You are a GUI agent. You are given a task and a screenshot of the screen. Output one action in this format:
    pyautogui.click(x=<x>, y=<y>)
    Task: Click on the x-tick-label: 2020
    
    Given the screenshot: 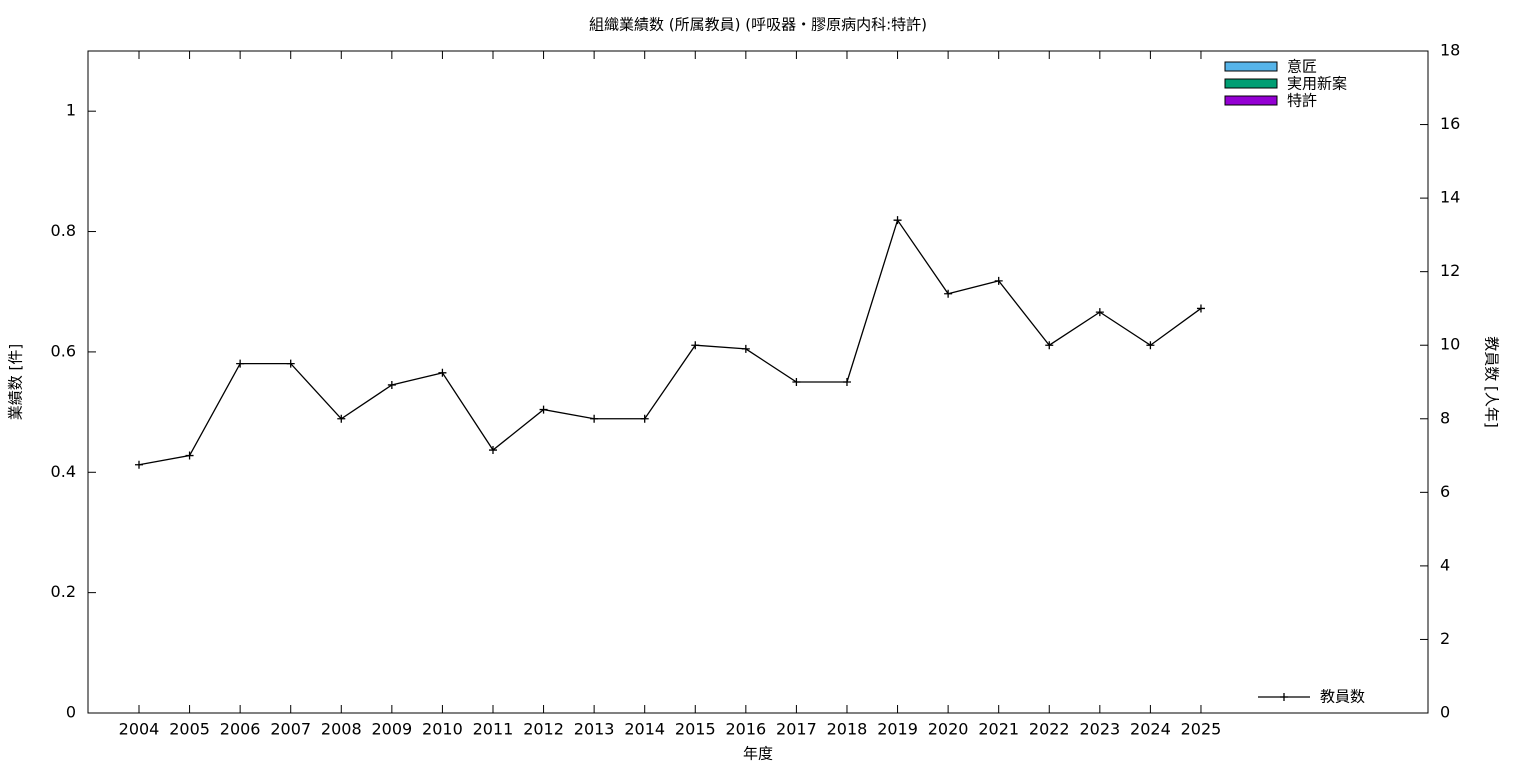 What is the action you would take?
    pyautogui.click(x=948, y=729)
    